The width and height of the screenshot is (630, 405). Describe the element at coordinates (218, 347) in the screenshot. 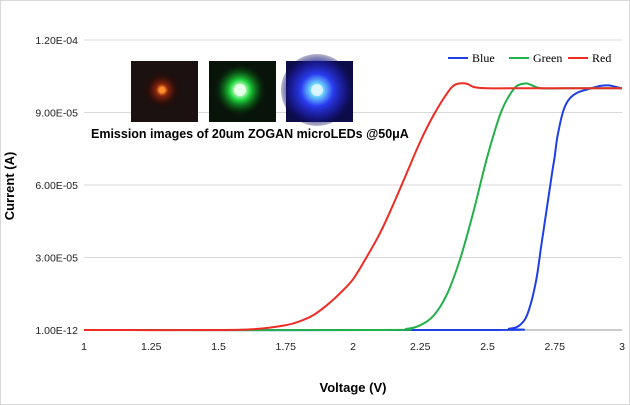

I see `x-tick-label: 1.5` at that location.